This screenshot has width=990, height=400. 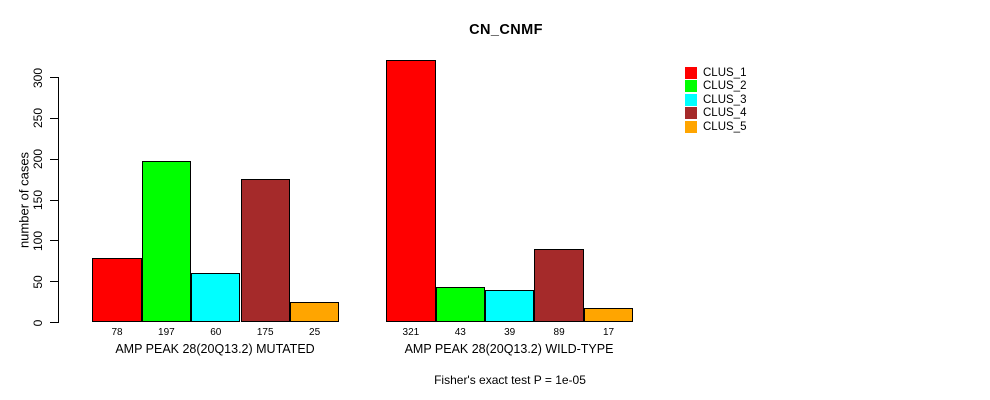 What do you see at coordinates (559, 332) in the screenshot?
I see `bar-value-label: 89` at bounding box center [559, 332].